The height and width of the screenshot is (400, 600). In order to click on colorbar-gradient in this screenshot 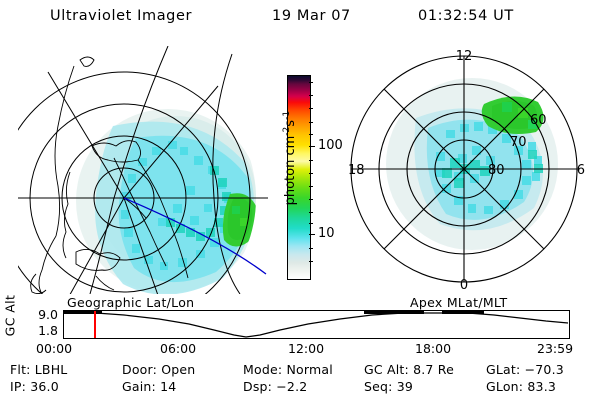, I will do `click(299, 177)`.